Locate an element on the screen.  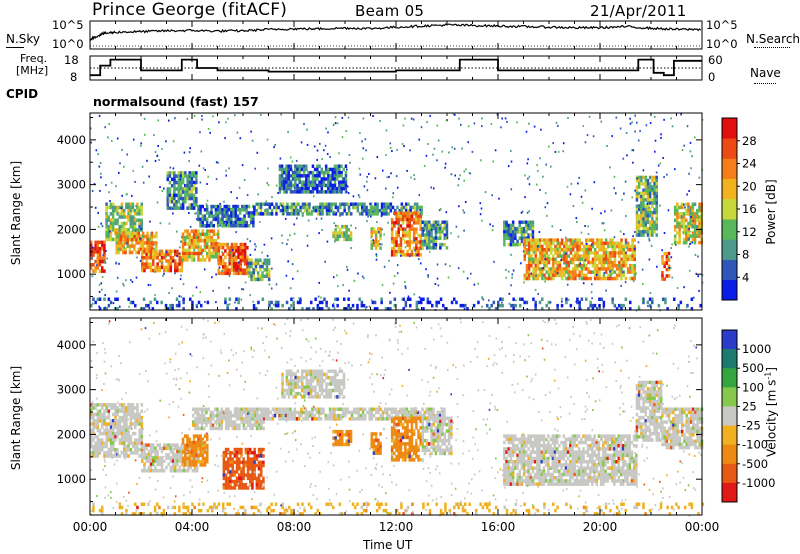
velocity-colorbar-tick-label-2: 100 is located at coordinates (753, 387).